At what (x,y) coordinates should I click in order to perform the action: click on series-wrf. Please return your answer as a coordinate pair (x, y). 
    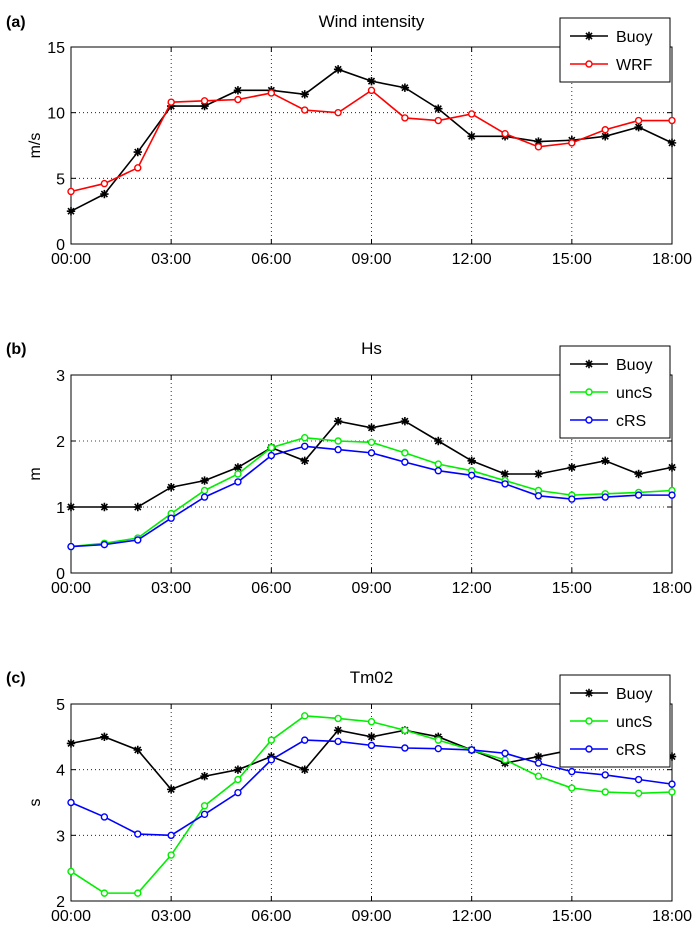
    Looking at the image, I should click on (371, 141).